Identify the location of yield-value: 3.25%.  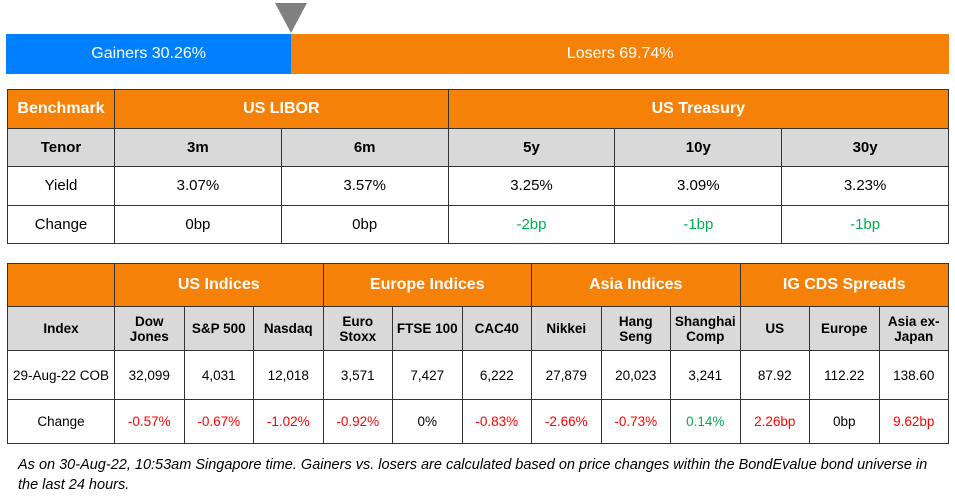
(531, 186).